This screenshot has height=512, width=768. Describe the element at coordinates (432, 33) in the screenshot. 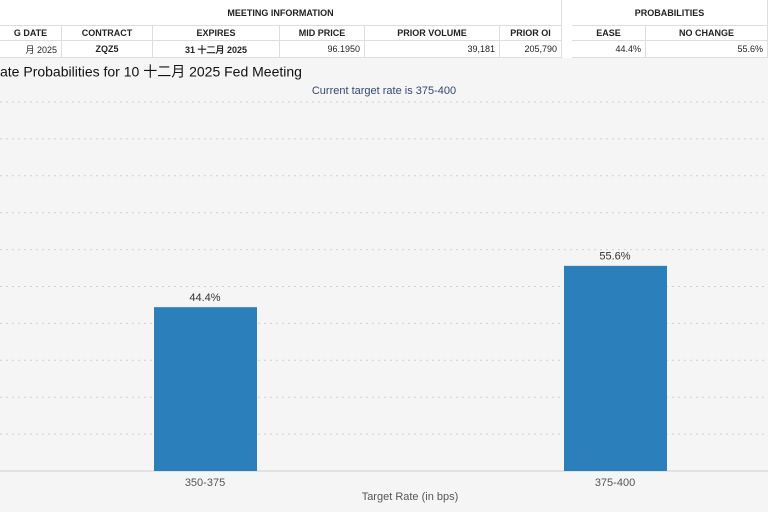

I see `column-header: PRIOR VOLUME` at that location.